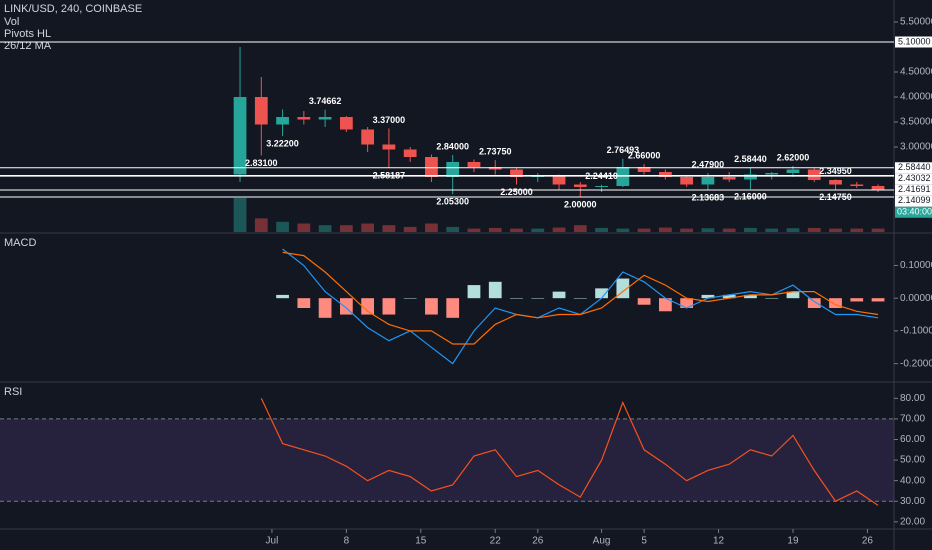 This screenshot has width=932, height=550. What do you see at coordinates (347, 541) in the screenshot?
I see `x-tick-label: 8` at bounding box center [347, 541].